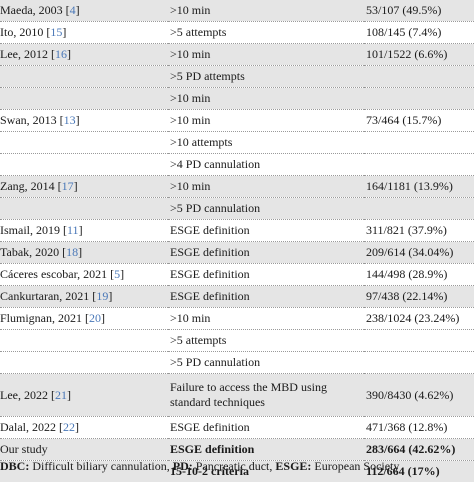 The height and width of the screenshot is (482, 474). Describe the element at coordinates (102, 296) in the screenshot. I see `citation-link: 19` at that location.